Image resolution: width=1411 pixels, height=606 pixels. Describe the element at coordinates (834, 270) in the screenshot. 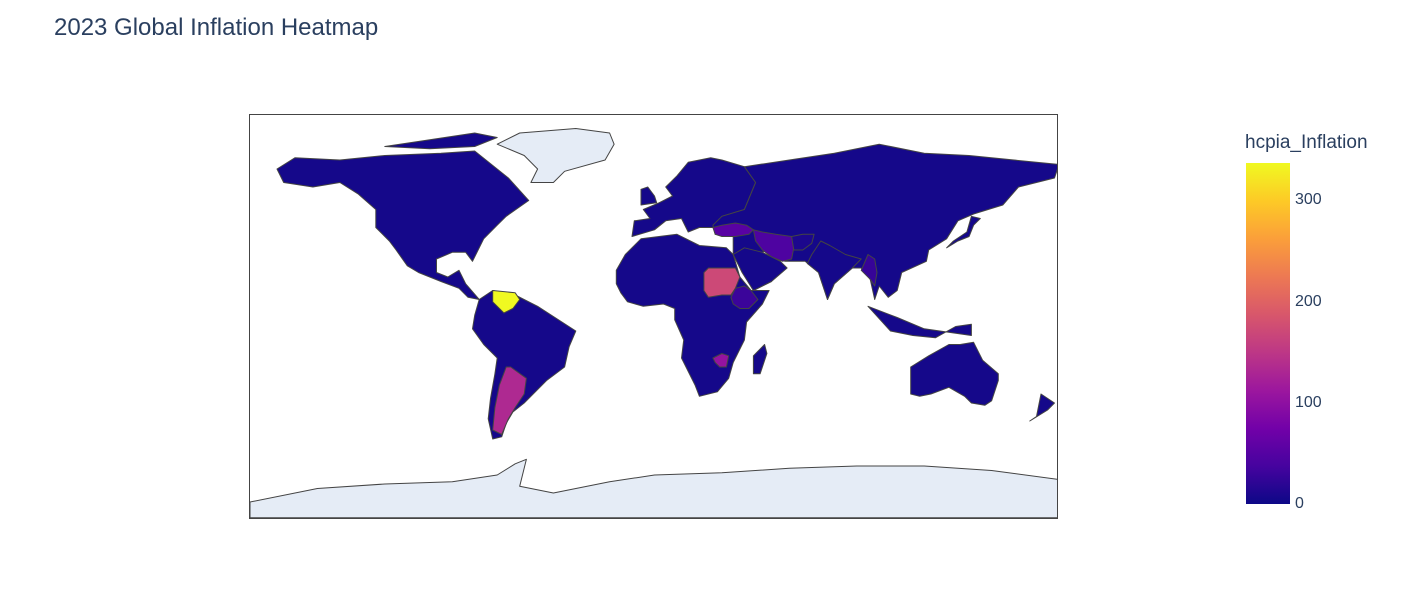

I see `region-india` at that location.